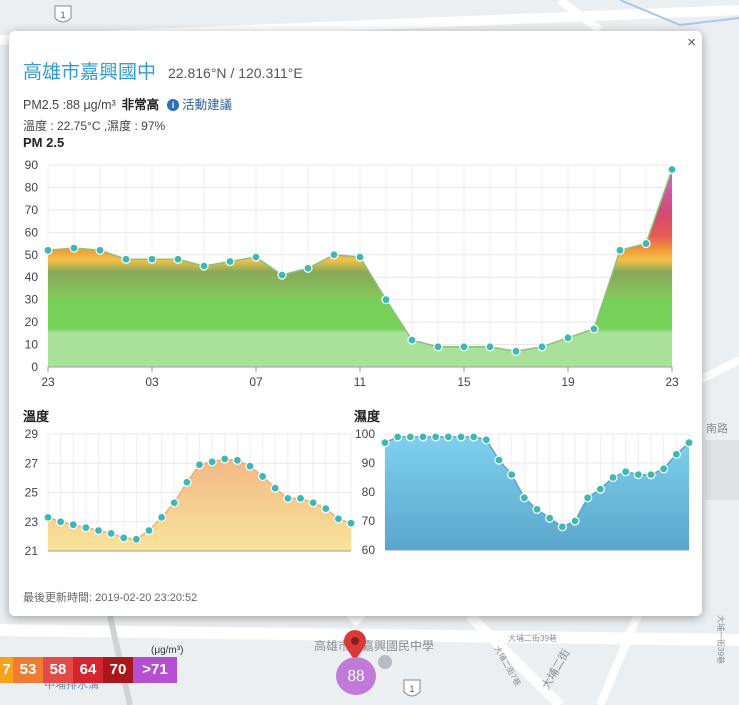  What do you see at coordinates (356, 676) in the screenshot?
I see `station-marker: 88` at bounding box center [356, 676].